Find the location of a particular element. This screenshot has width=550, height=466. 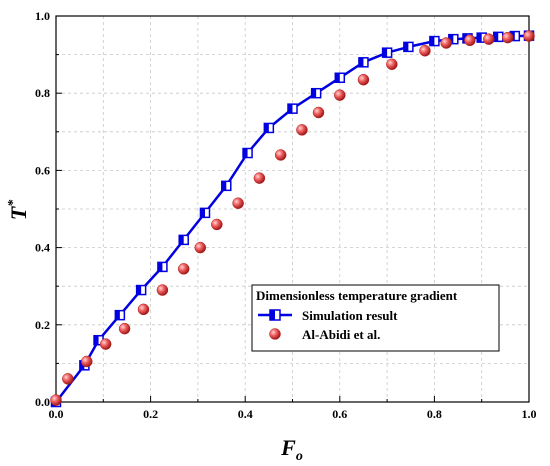

legend-label-al-abidi: Al-Abidi et al. is located at coordinates (341, 334).